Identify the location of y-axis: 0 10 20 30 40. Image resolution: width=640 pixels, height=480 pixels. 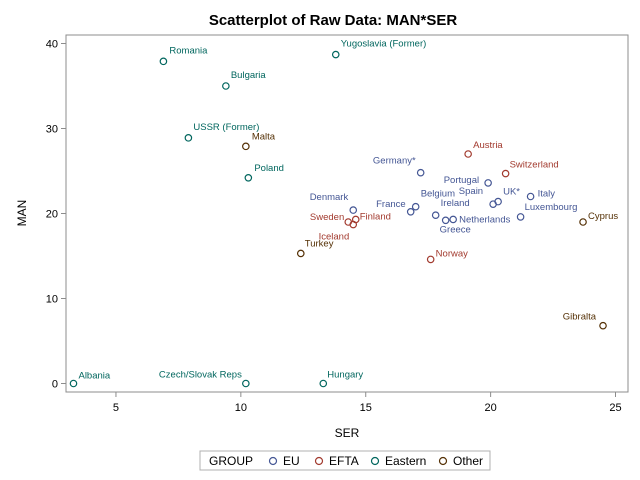
(56, 215).